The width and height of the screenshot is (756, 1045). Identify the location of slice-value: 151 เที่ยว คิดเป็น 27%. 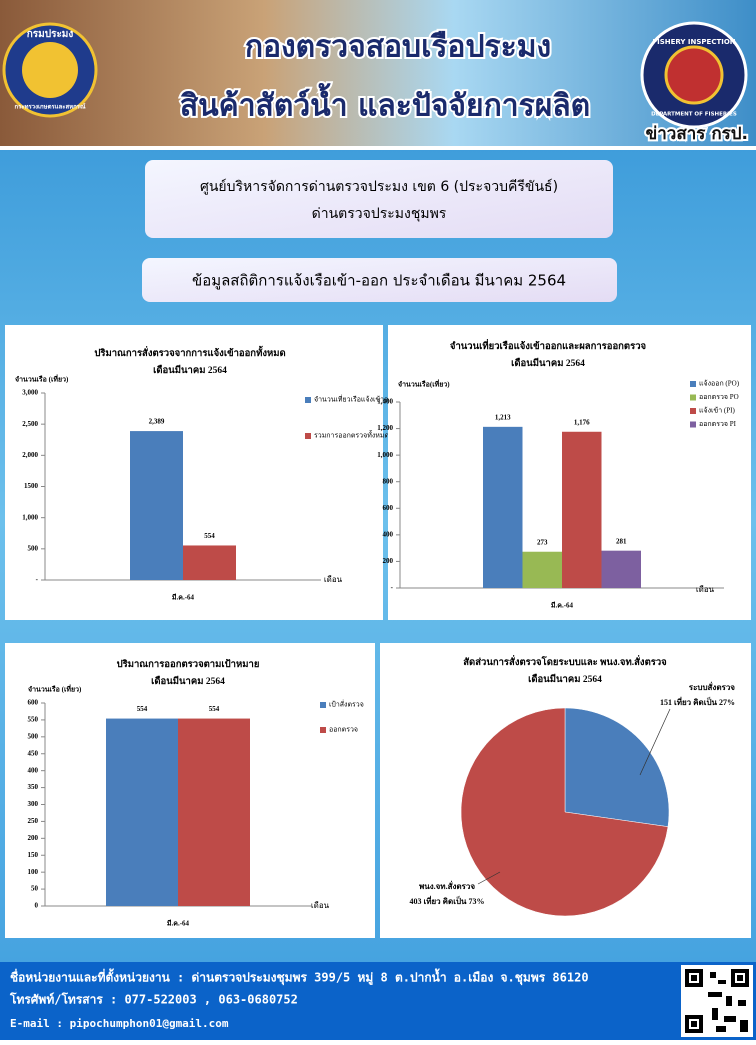
(697, 701).